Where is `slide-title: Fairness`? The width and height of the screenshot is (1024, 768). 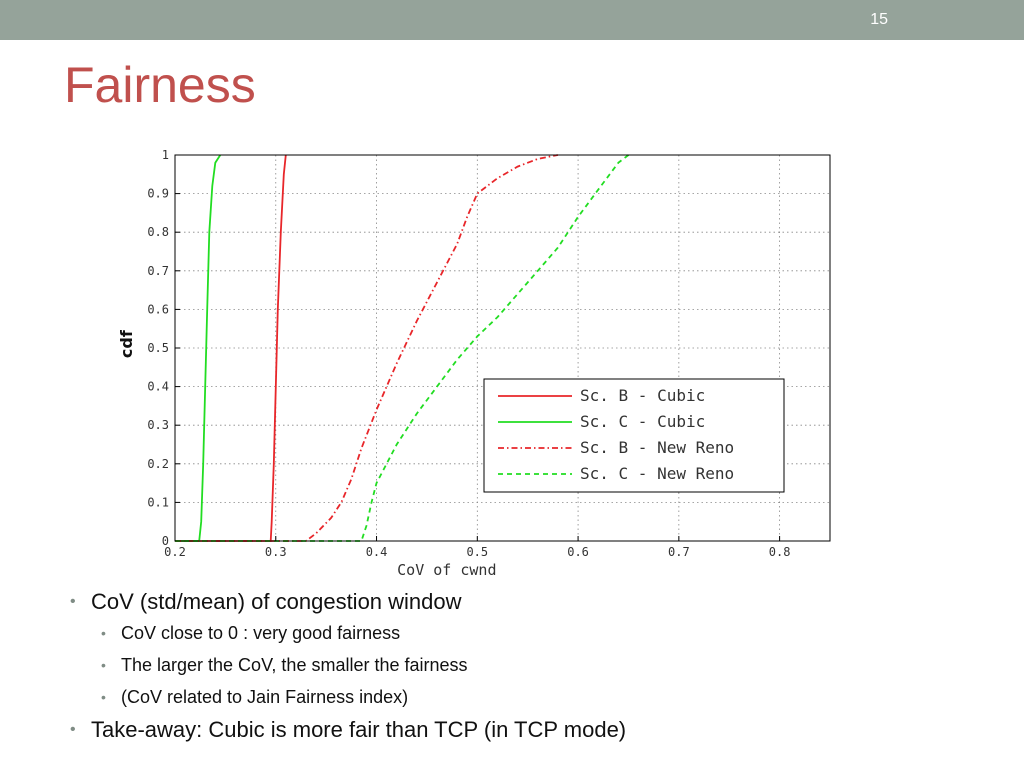 slide-title: Fairness is located at coordinates (160, 85).